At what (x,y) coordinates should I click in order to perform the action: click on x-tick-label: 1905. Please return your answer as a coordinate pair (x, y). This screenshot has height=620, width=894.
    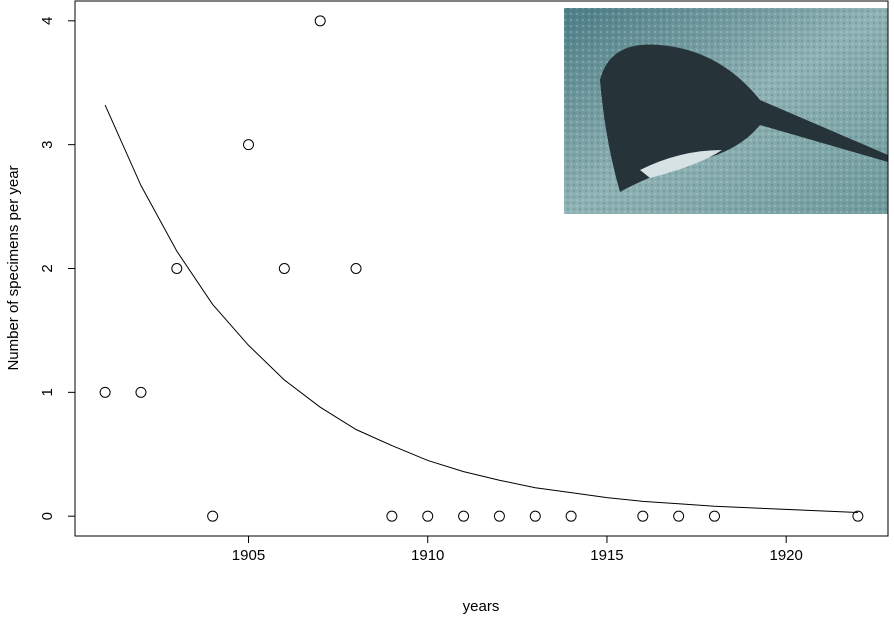
    Looking at the image, I should click on (248, 555).